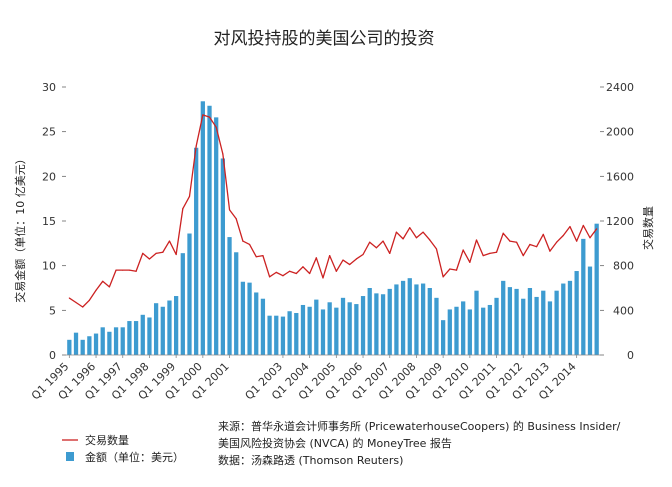  I want to click on deal-count-point-q3-2003, so click(296, 273).